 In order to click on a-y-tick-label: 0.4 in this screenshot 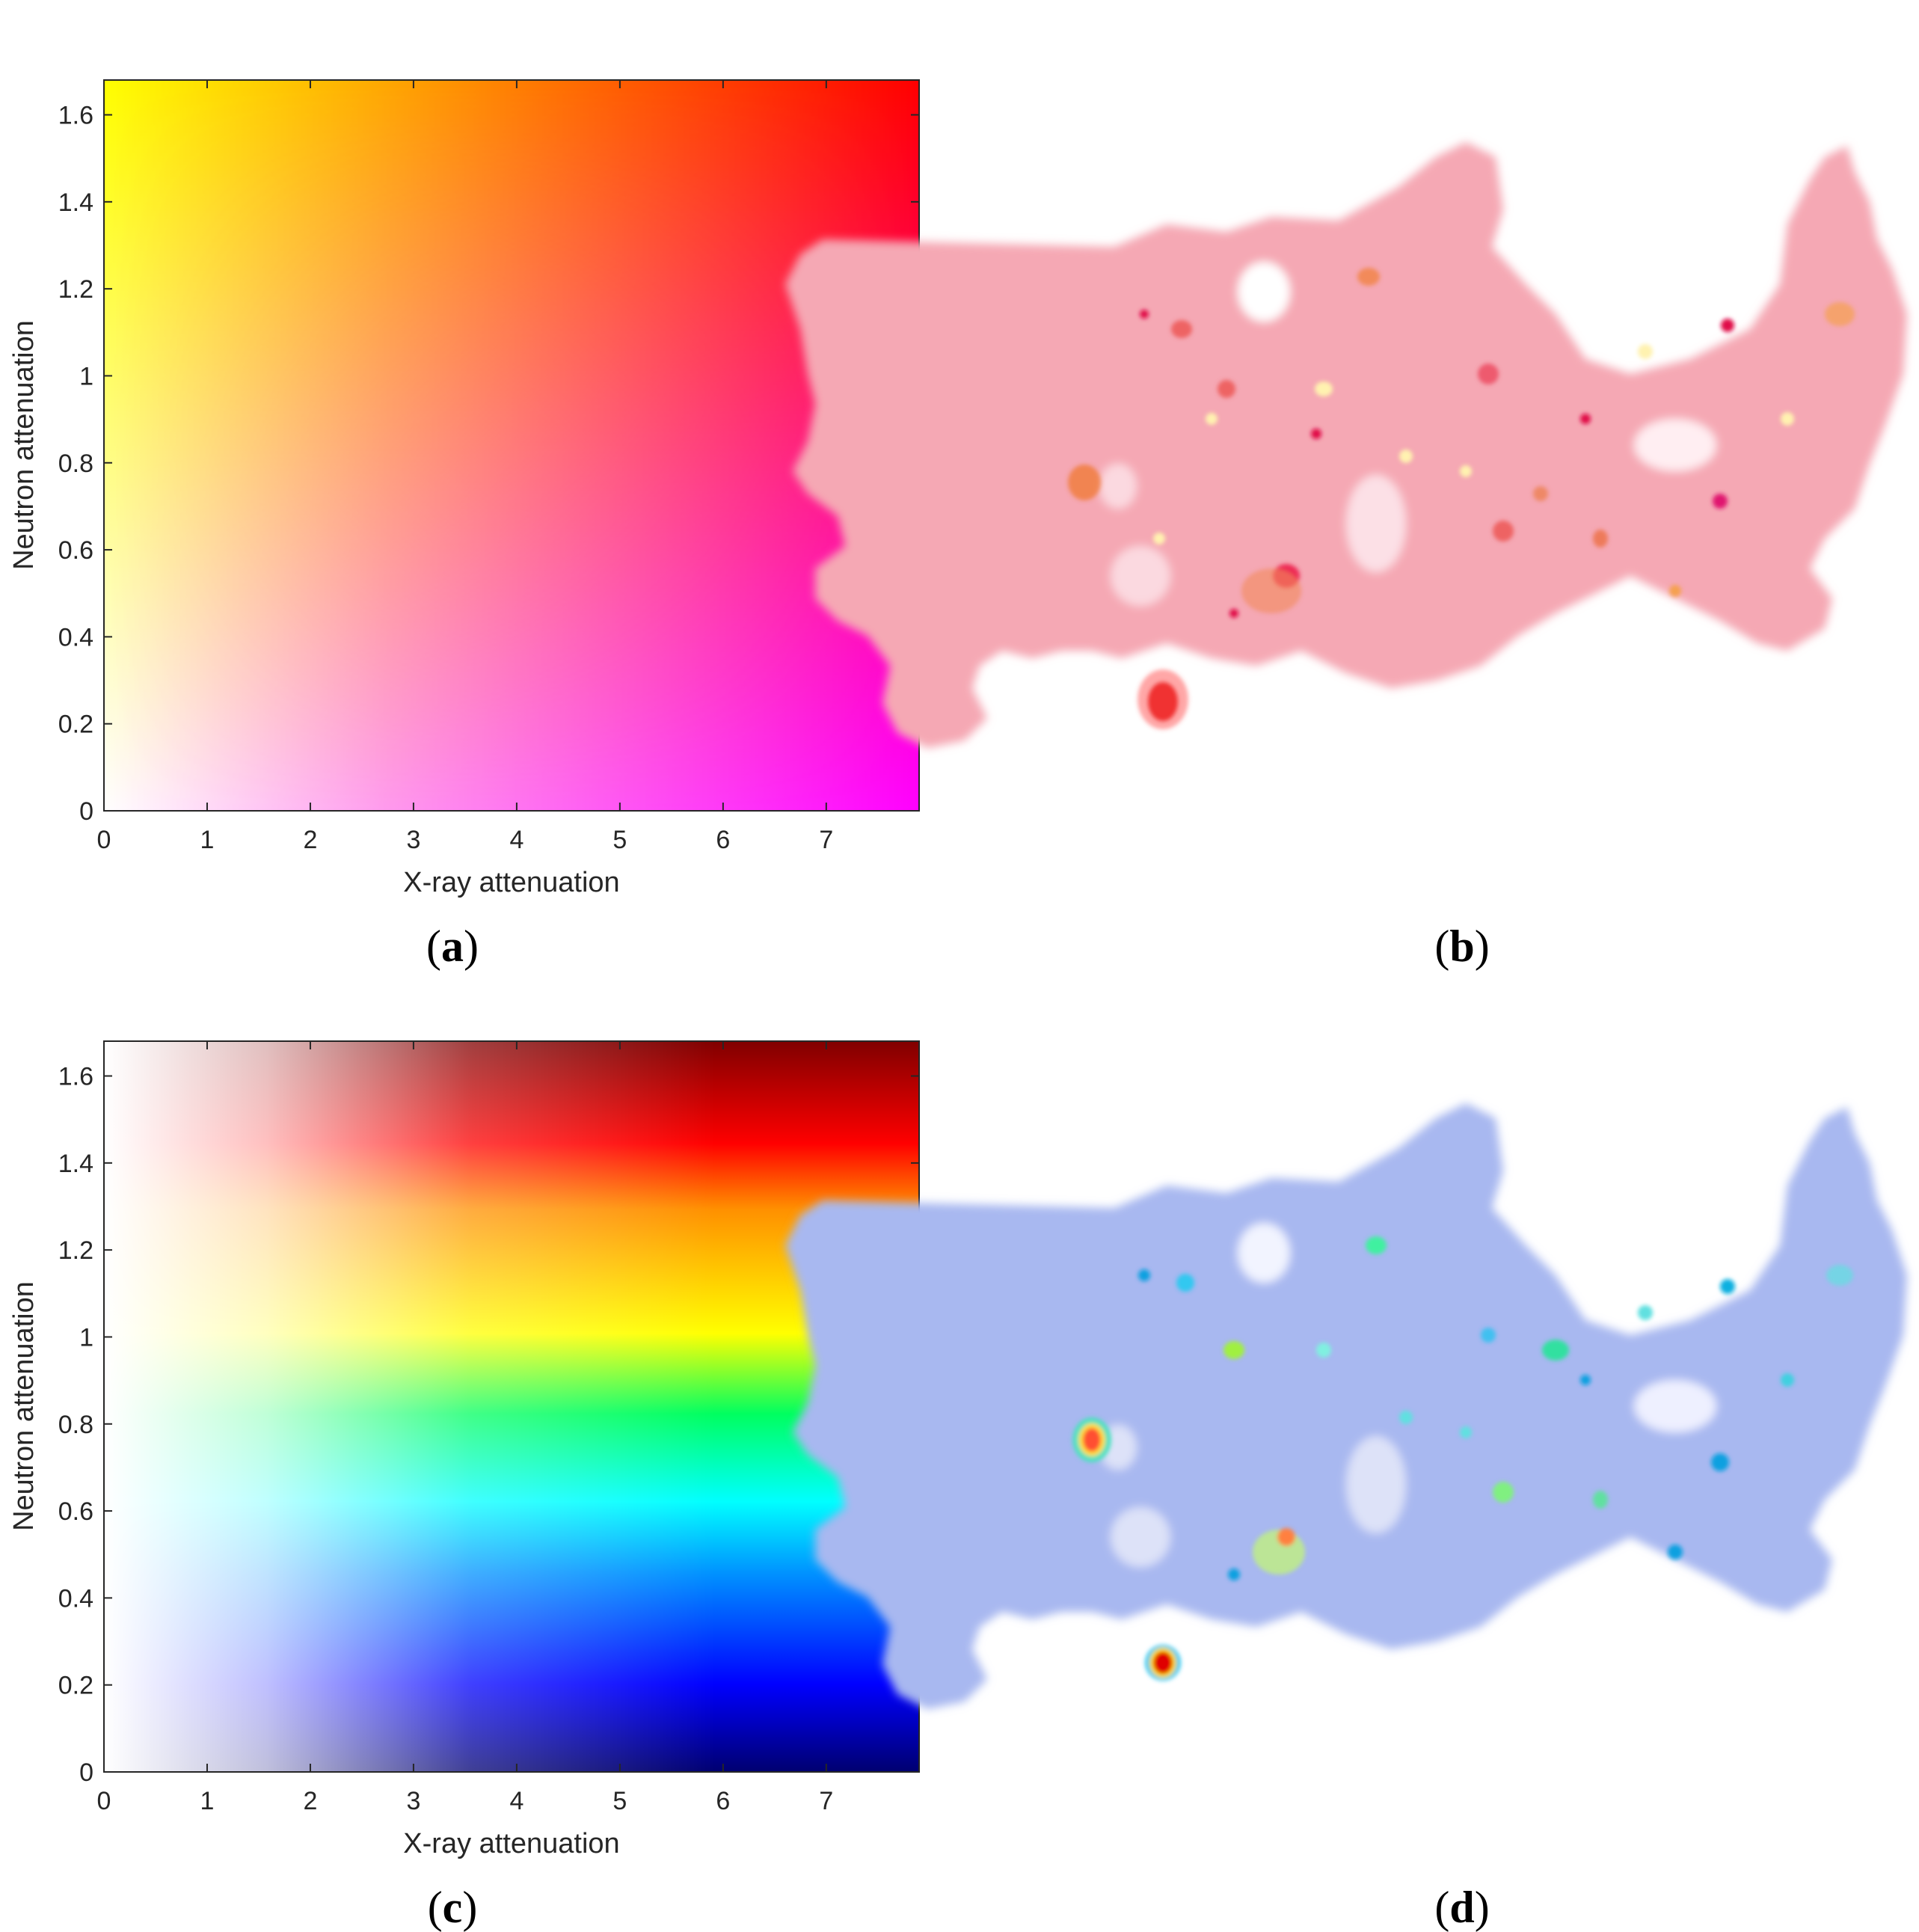, I will do `click(75, 637)`.